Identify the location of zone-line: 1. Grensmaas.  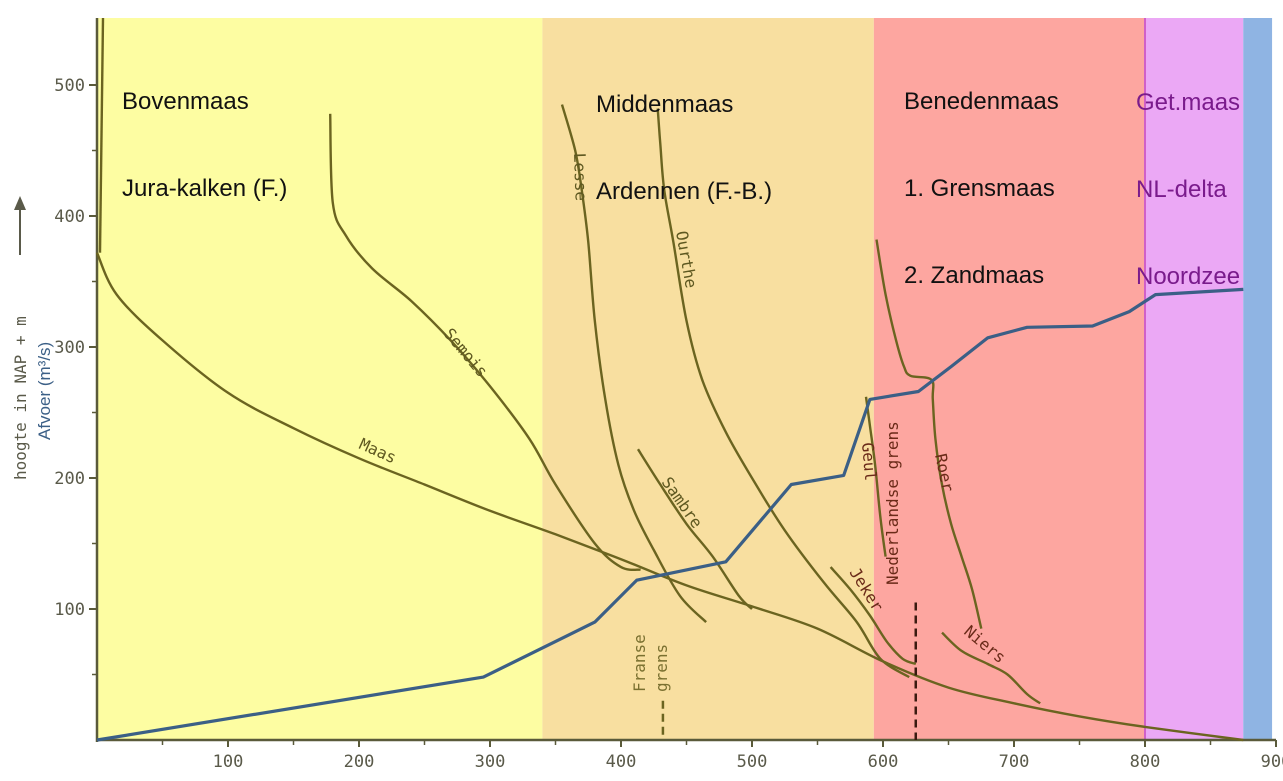
(979, 188).